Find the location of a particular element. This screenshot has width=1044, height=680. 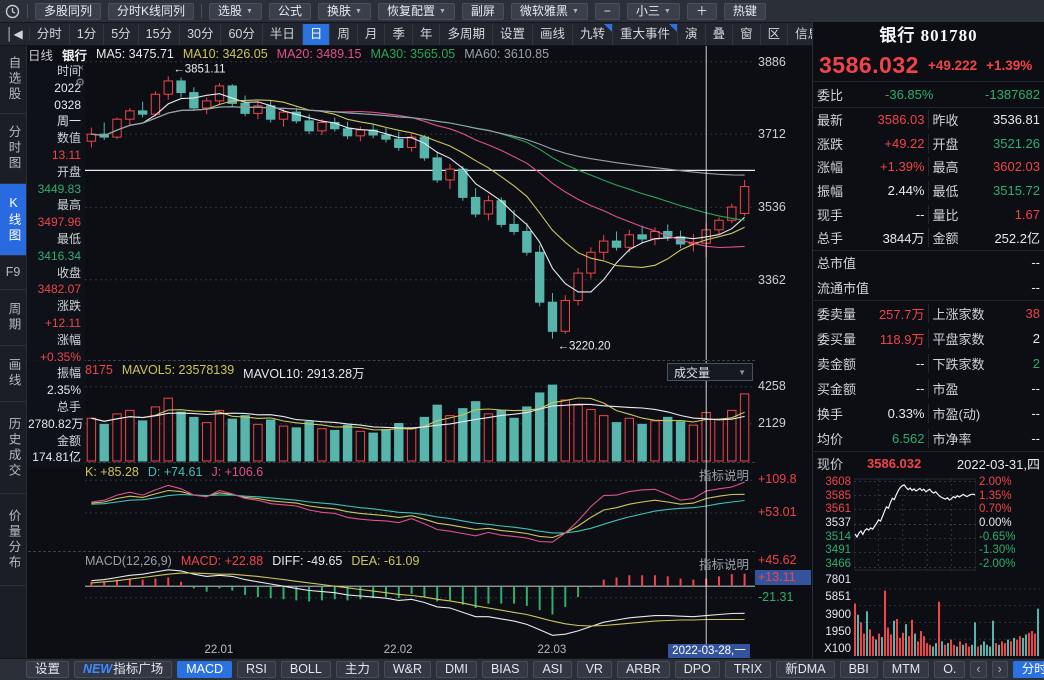

tool-tab-九转: 九转 is located at coordinates (593, 34).